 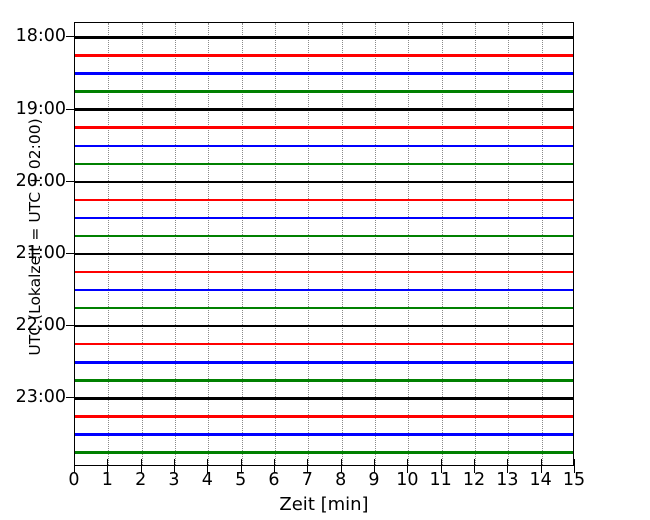 What do you see at coordinates (474, 480) in the screenshot?
I see `x-tick-label: 12` at bounding box center [474, 480].